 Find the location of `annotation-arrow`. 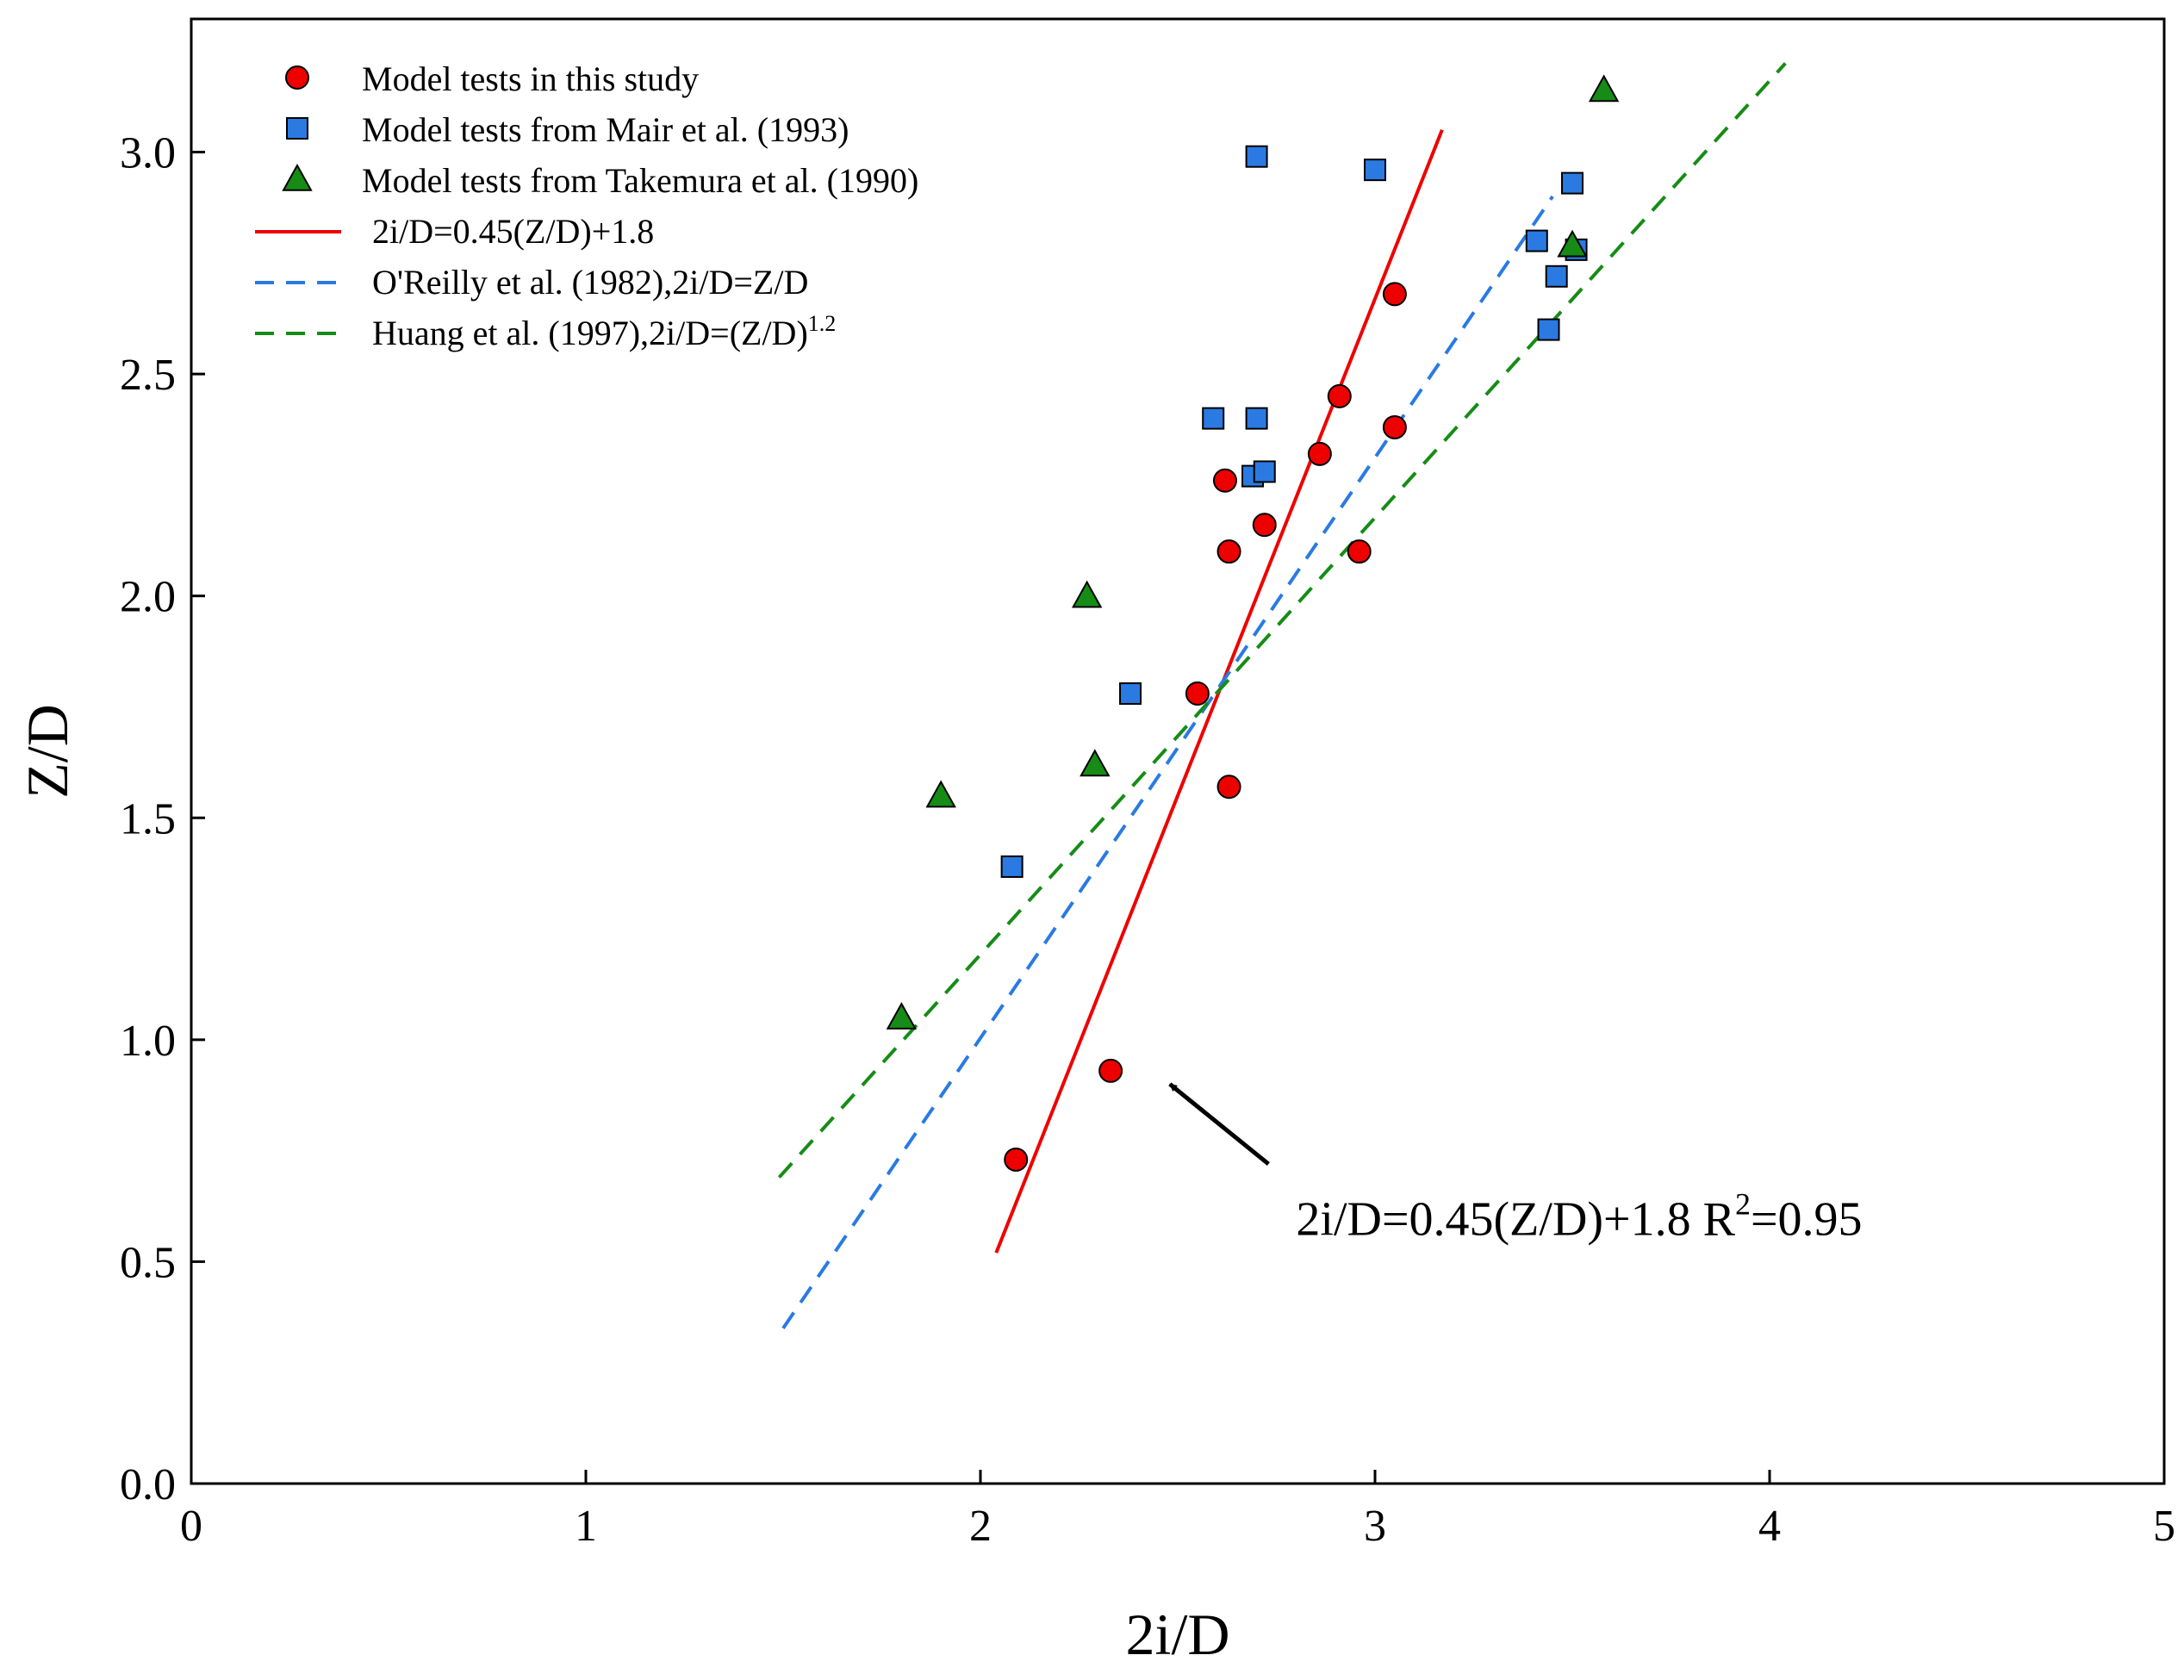

annotation-arrow is located at coordinates (1219, 1125).